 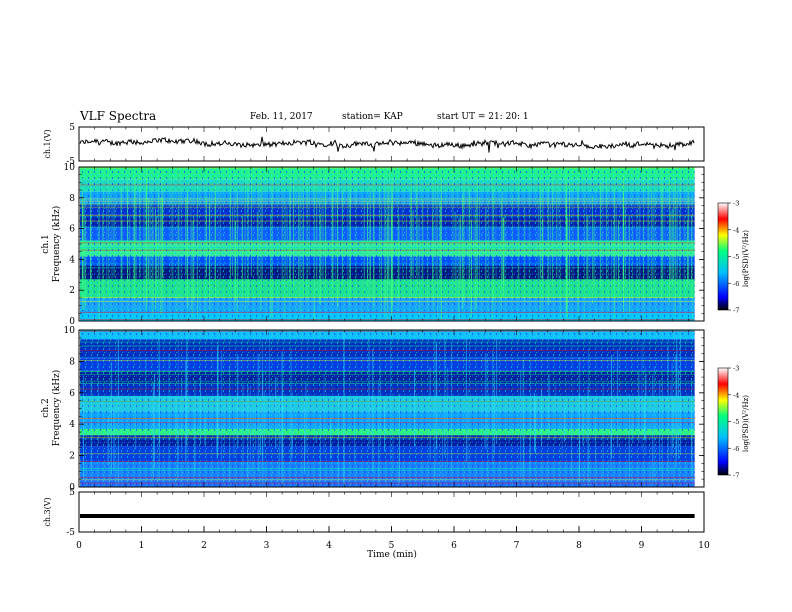 What do you see at coordinates (385, 513) in the screenshot?
I see `ch3-waveform-yticks: 5 -5` at bounding box center [385, 513].